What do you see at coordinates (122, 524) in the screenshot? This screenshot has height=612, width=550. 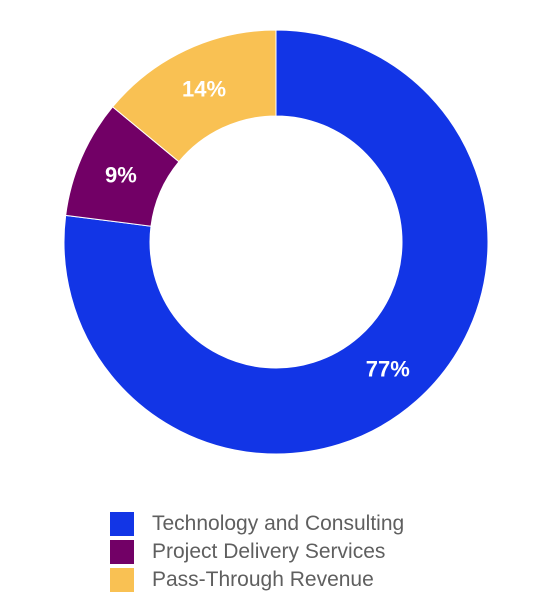 I see `legend-swatch-technology-and-consulting` at bounding box center [122, 524].